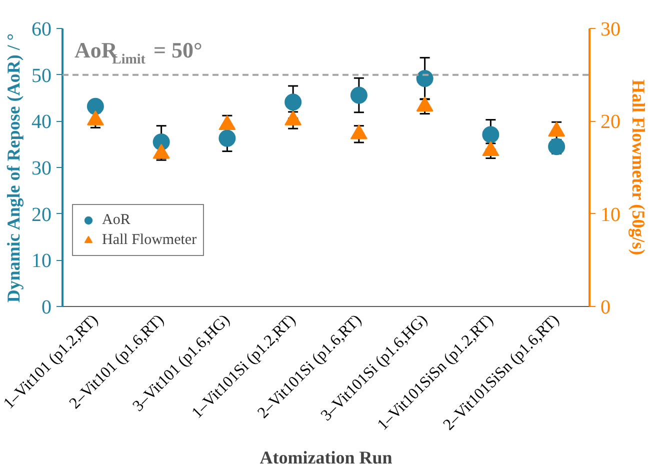 The image size is (651, 470). I want to click on y-tick-label: 20, so click(42, 215).